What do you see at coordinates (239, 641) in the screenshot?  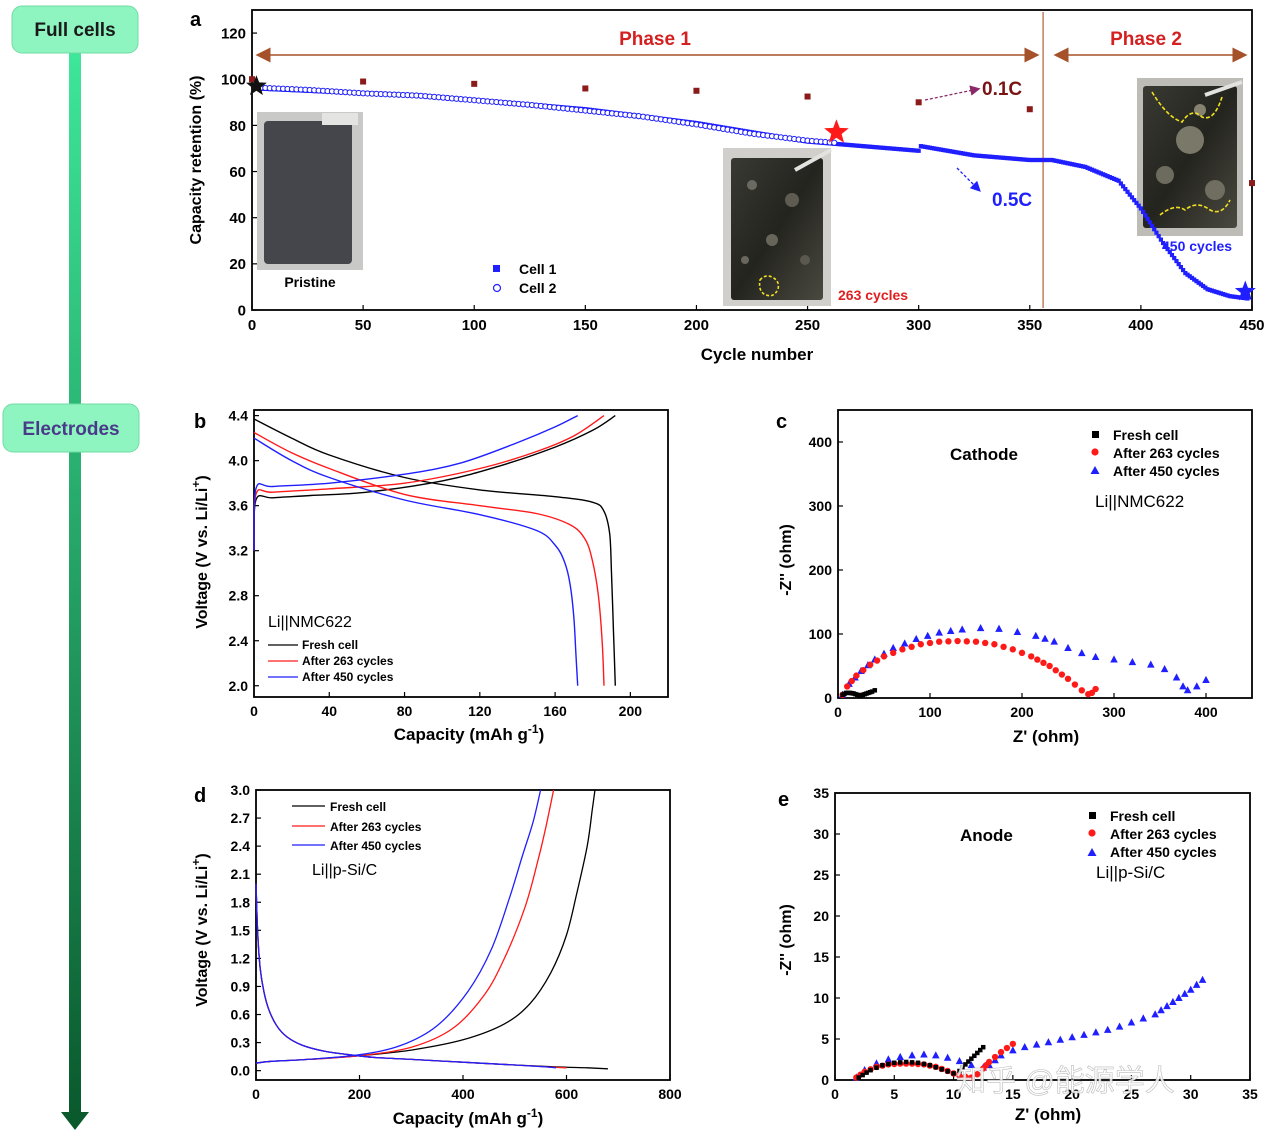 I see `b-ytick-label: 2.4` at bounding box center [239, 641].